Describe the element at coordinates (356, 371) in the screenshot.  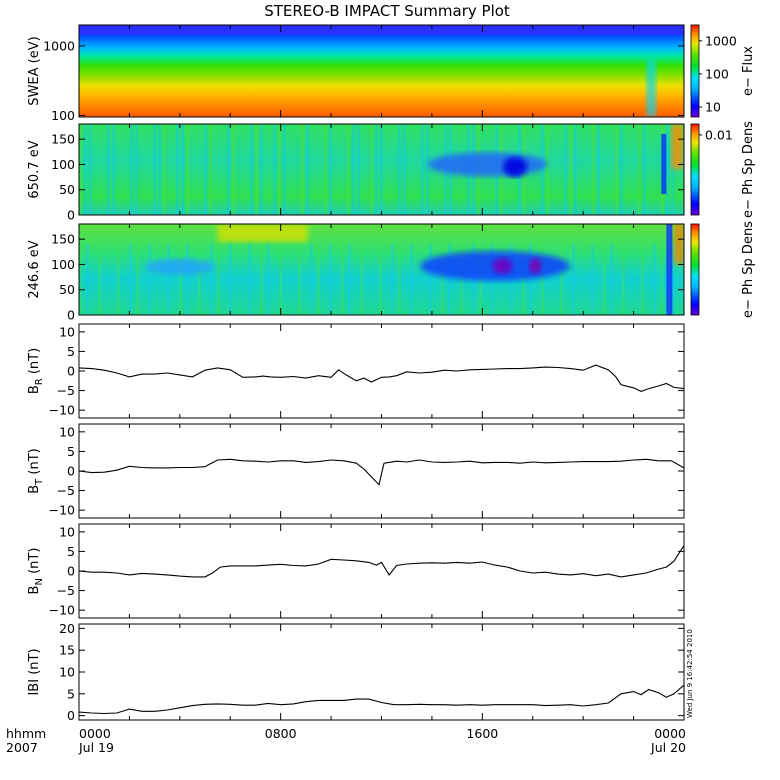
I see `panel-4: BR (nT) 10 5 0 −5 −10` at that location.